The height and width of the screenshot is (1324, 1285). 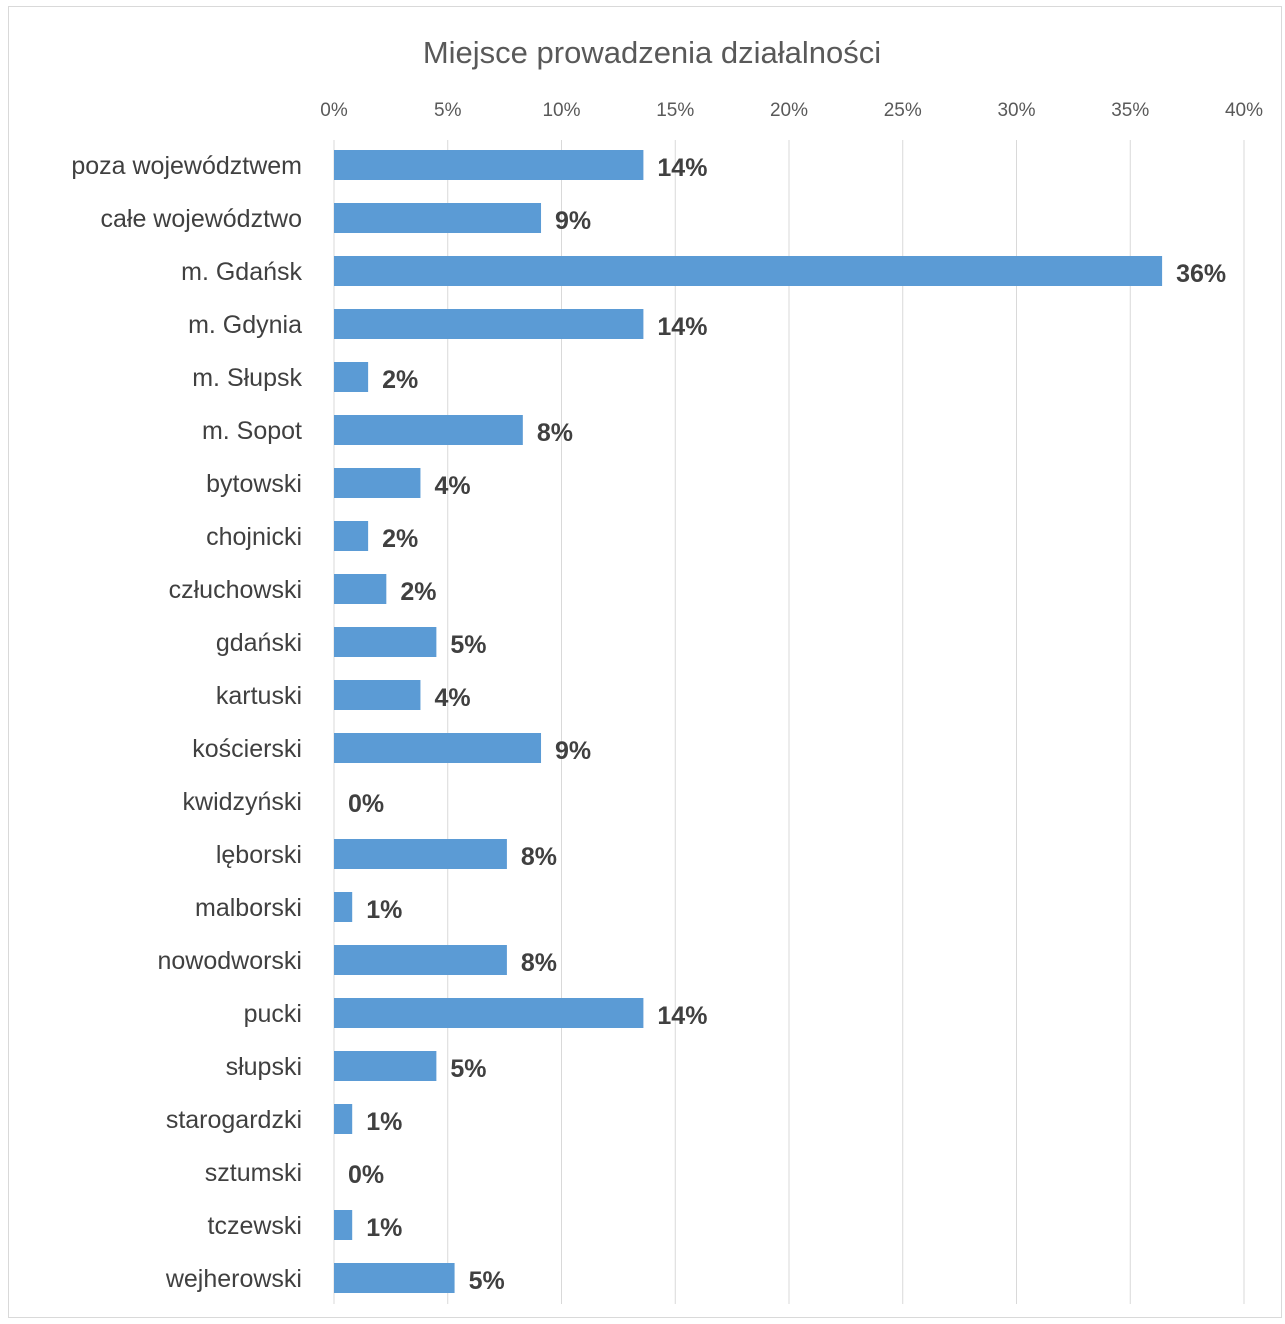 What do you see at coordinates (253, 1173) in the screenshot?
I see `category-label: sztumski` at bounding box center [253, 1173].